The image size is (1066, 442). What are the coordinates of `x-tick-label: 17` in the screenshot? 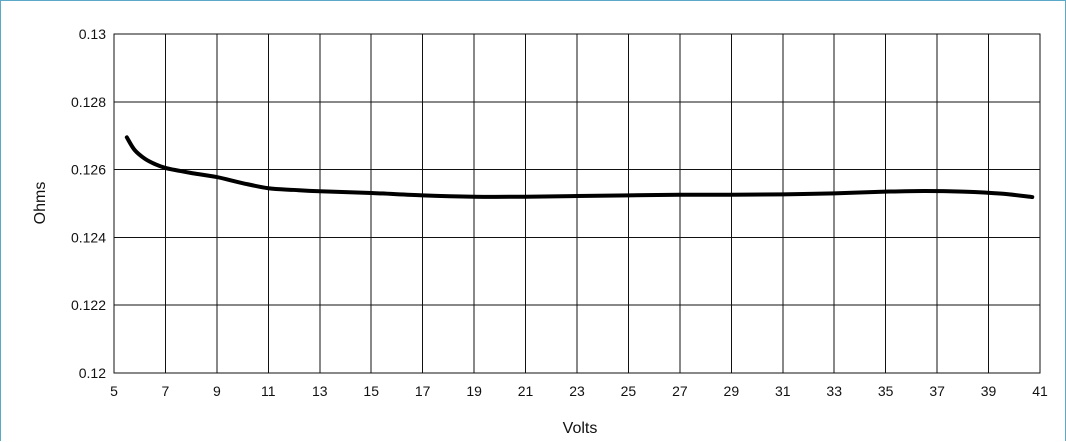 It's located at (423, 391).